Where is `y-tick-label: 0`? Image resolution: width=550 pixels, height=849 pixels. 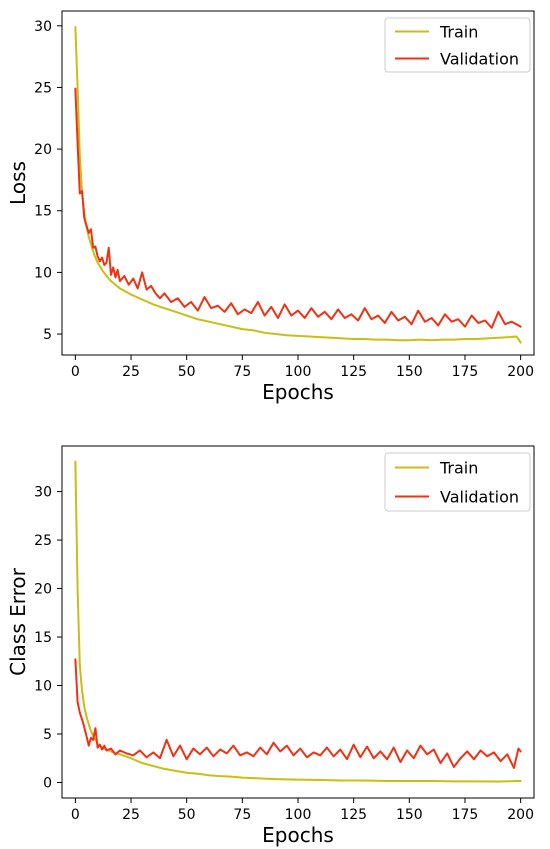 y-tick-label: 0 is located at coordinates (47, 783).